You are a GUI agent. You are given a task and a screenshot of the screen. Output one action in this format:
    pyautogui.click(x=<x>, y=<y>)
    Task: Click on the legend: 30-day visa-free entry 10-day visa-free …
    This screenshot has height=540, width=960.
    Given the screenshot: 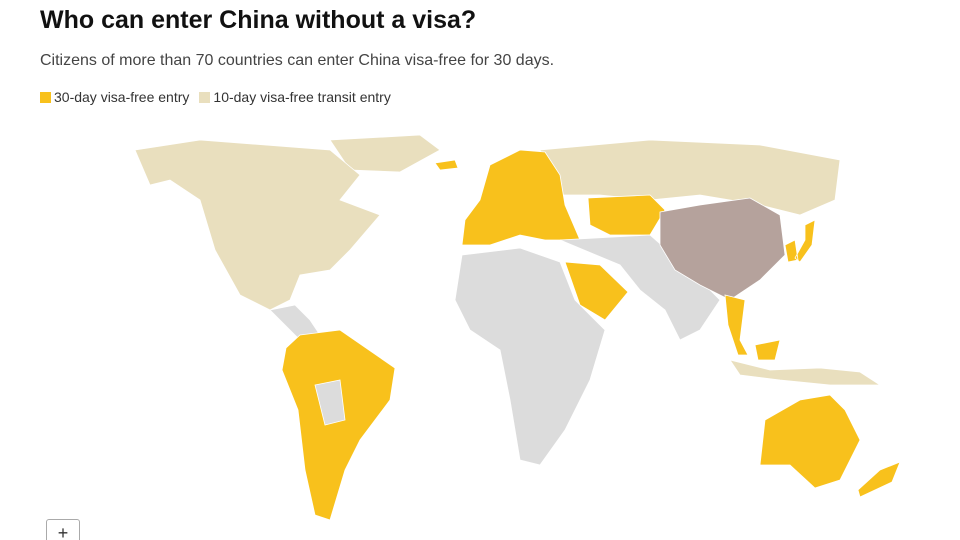 What is the action you would take?
    pyautogui.click(x=215, y=97)
    